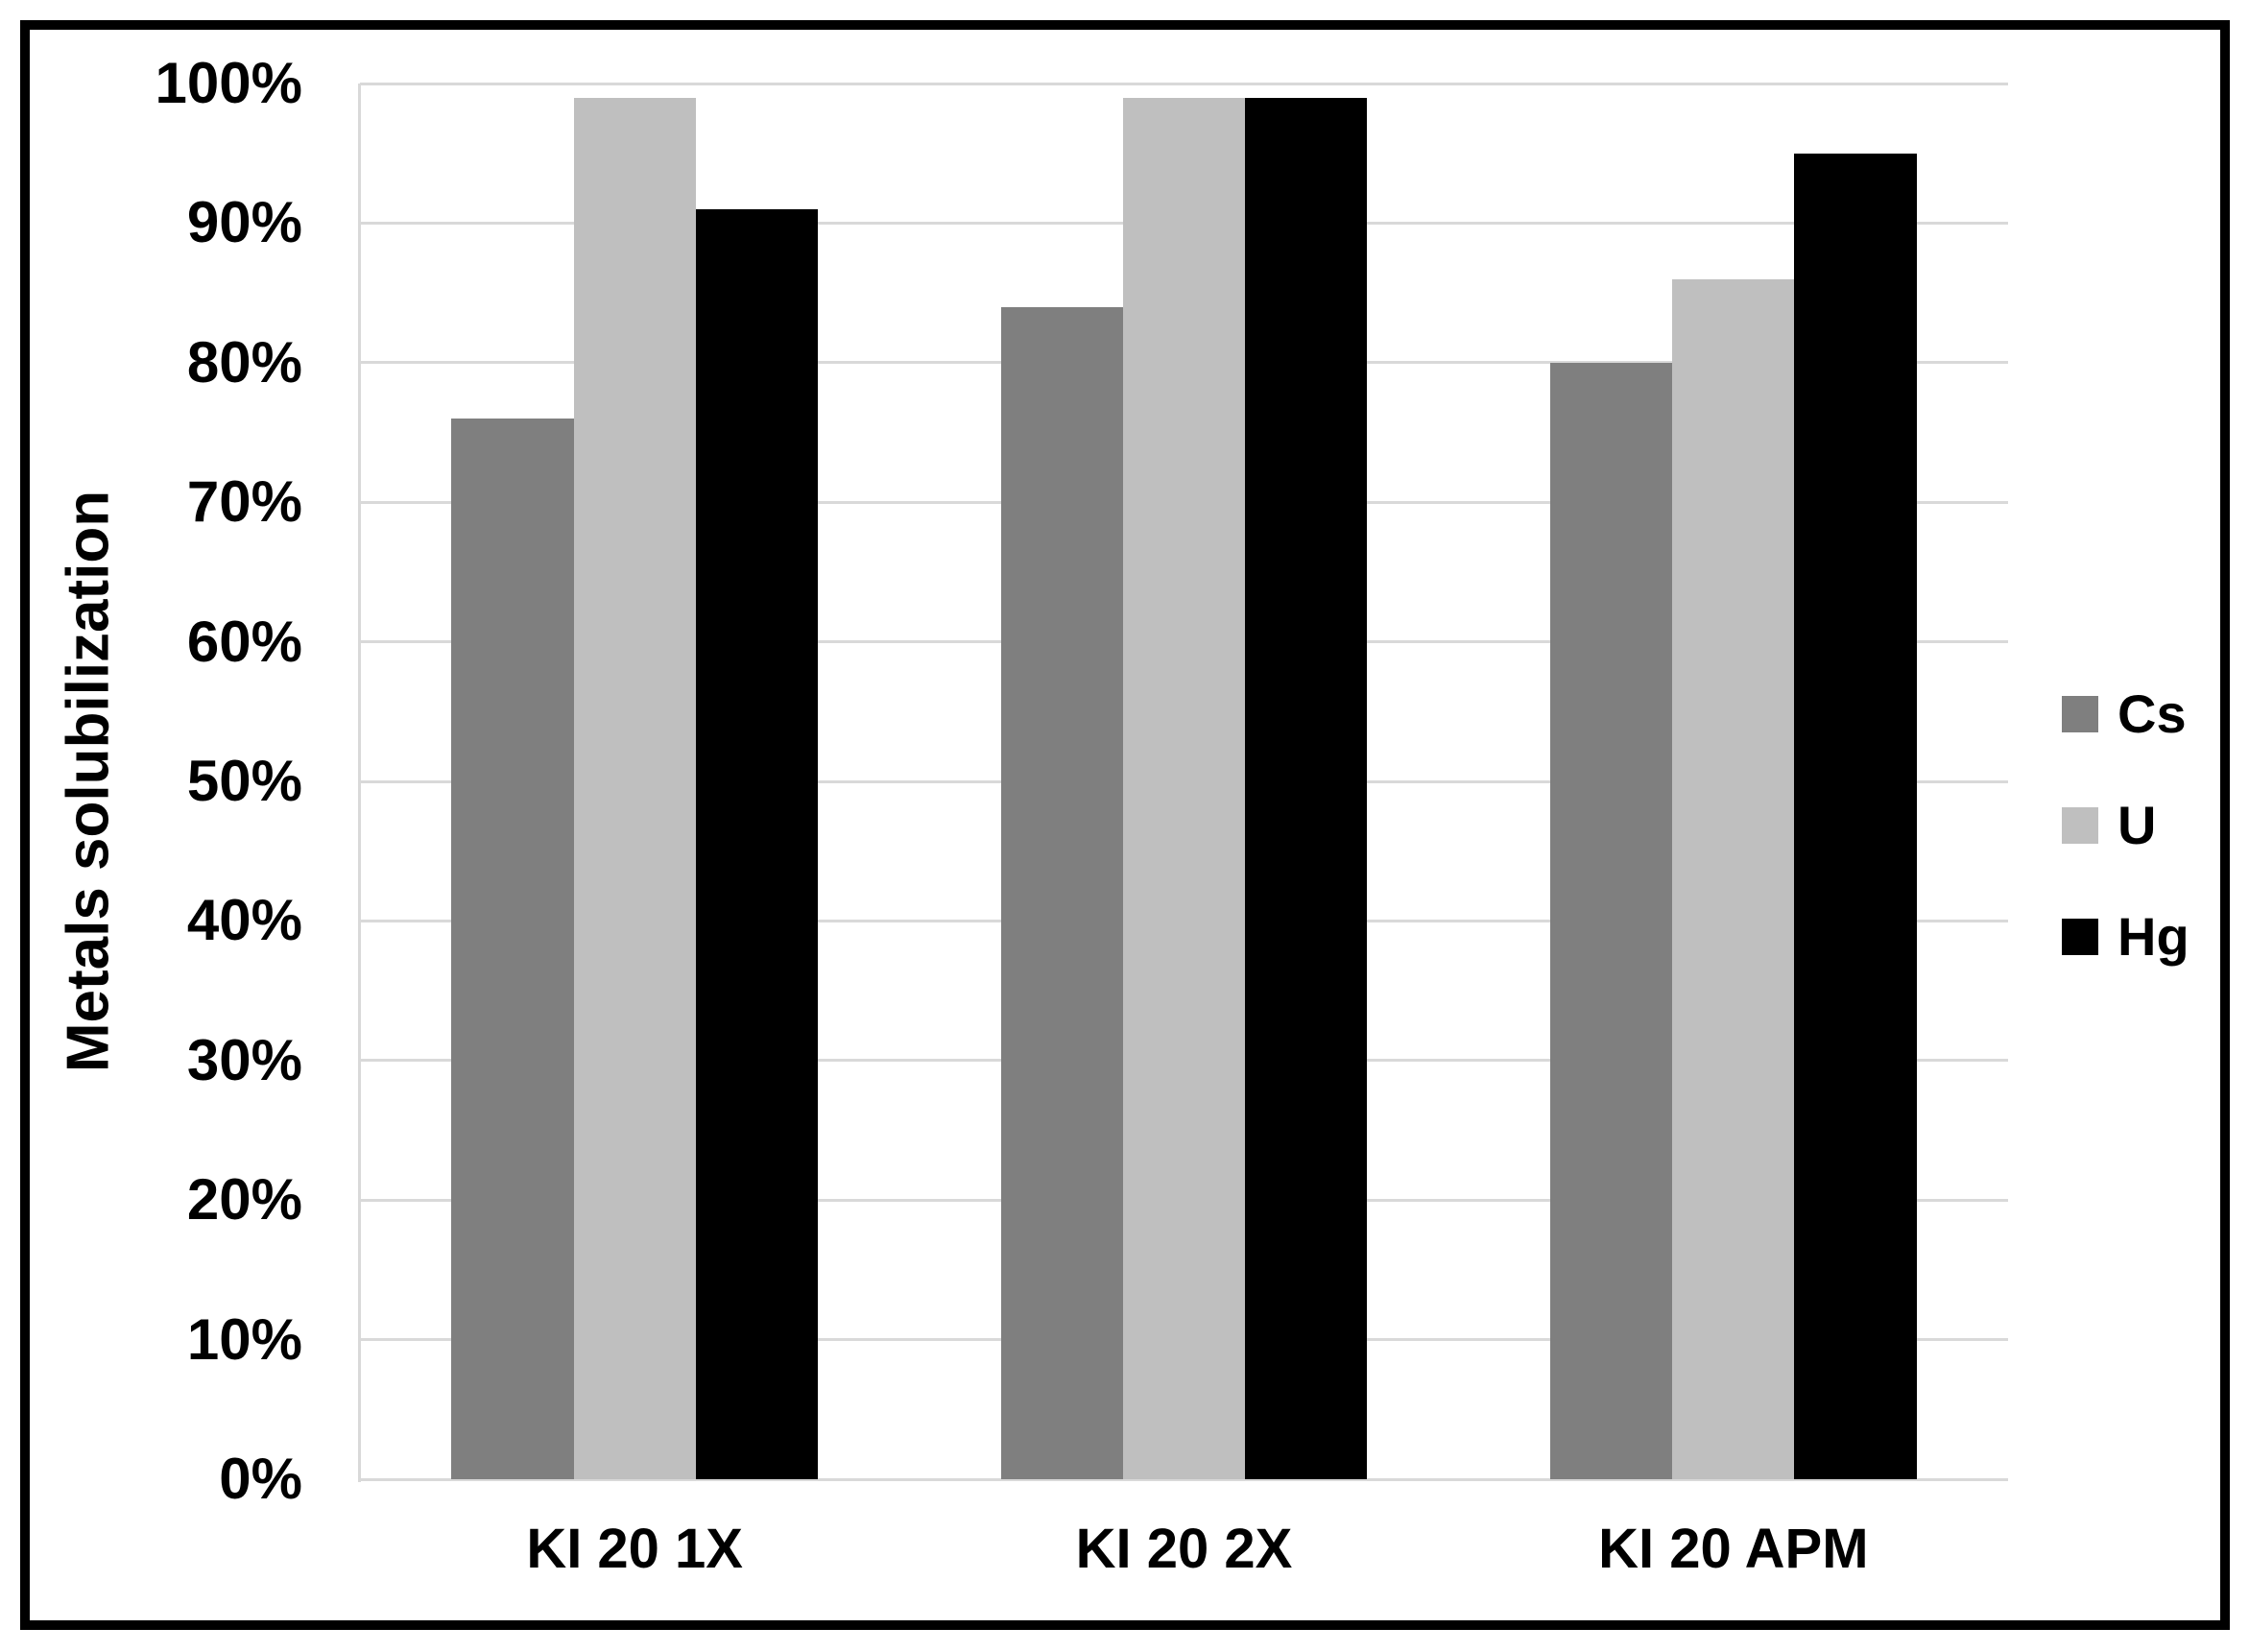  What do you see at coordinates (634, 788) in the screenshot?
I see `bar-u-ki-20-1x` at bounding box center [634, 788].